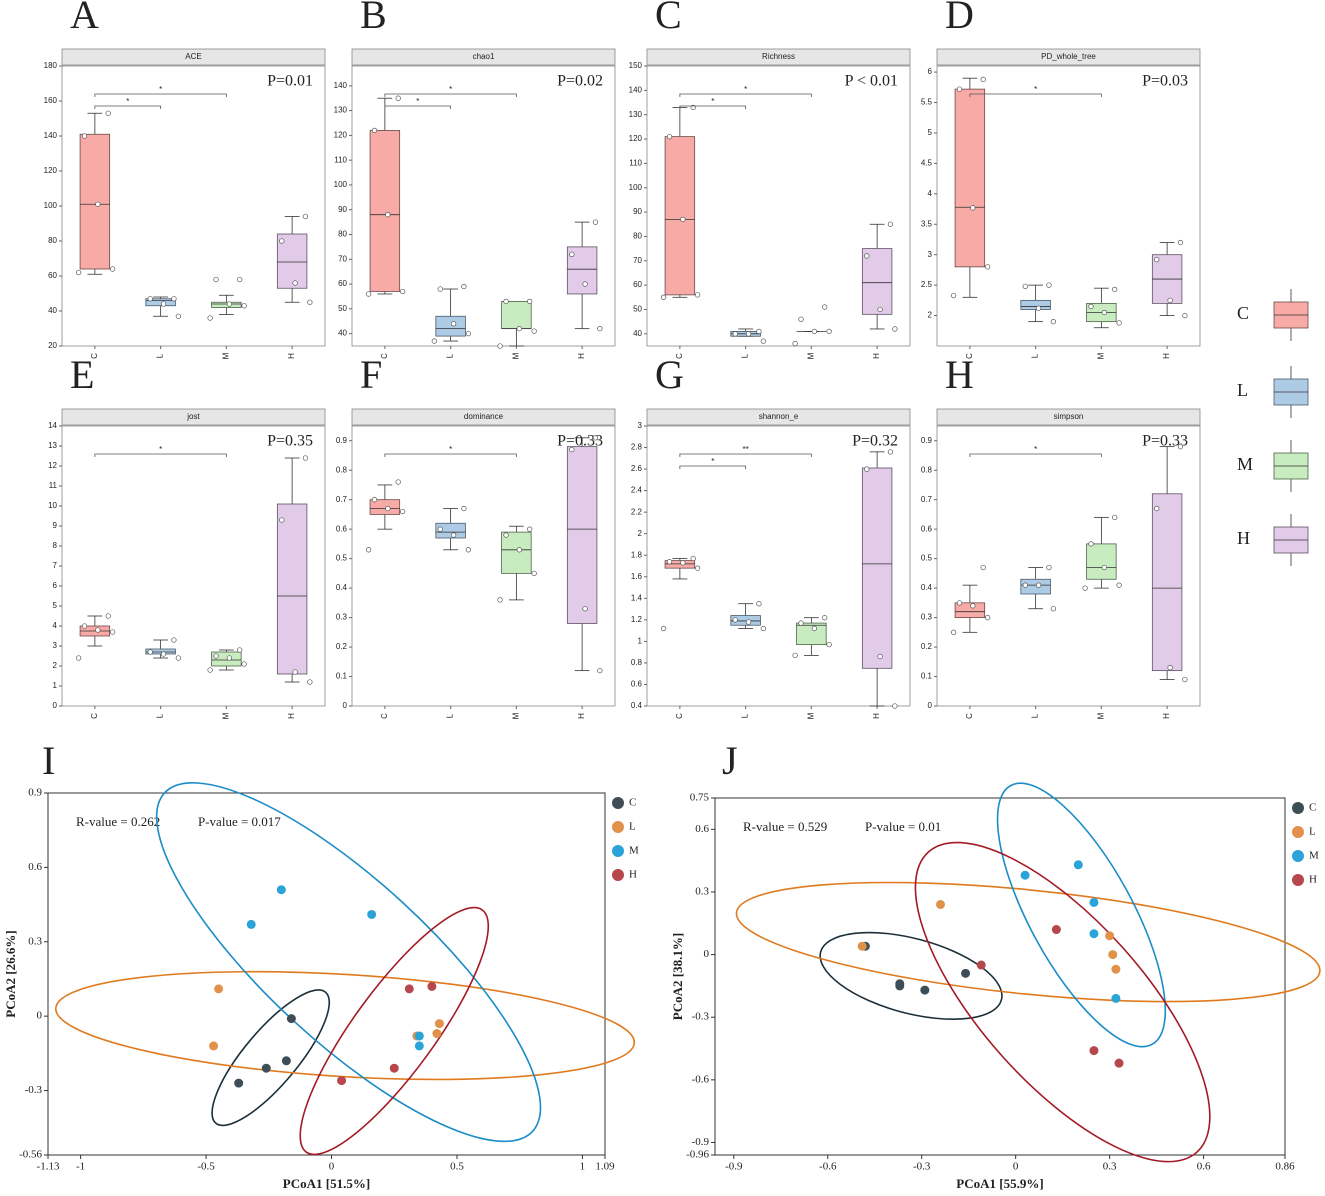 Image resolution: width=1325 pixels, height=1196 pixels. What do you see at coordinates (1242, 390) in the screenshot?
I see `legend-label: L` at bounding box center [1242, 390].